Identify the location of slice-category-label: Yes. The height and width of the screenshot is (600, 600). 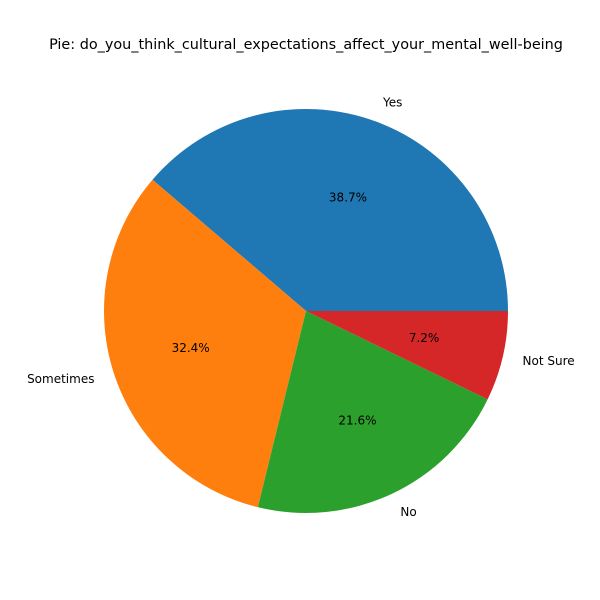
(392, 103).